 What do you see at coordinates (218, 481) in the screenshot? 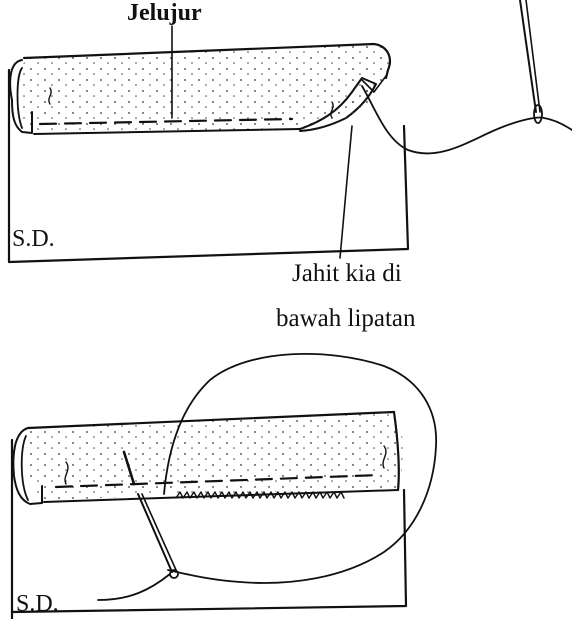
I see `bottom-basting-stitches` at bounding box center [218, 481].